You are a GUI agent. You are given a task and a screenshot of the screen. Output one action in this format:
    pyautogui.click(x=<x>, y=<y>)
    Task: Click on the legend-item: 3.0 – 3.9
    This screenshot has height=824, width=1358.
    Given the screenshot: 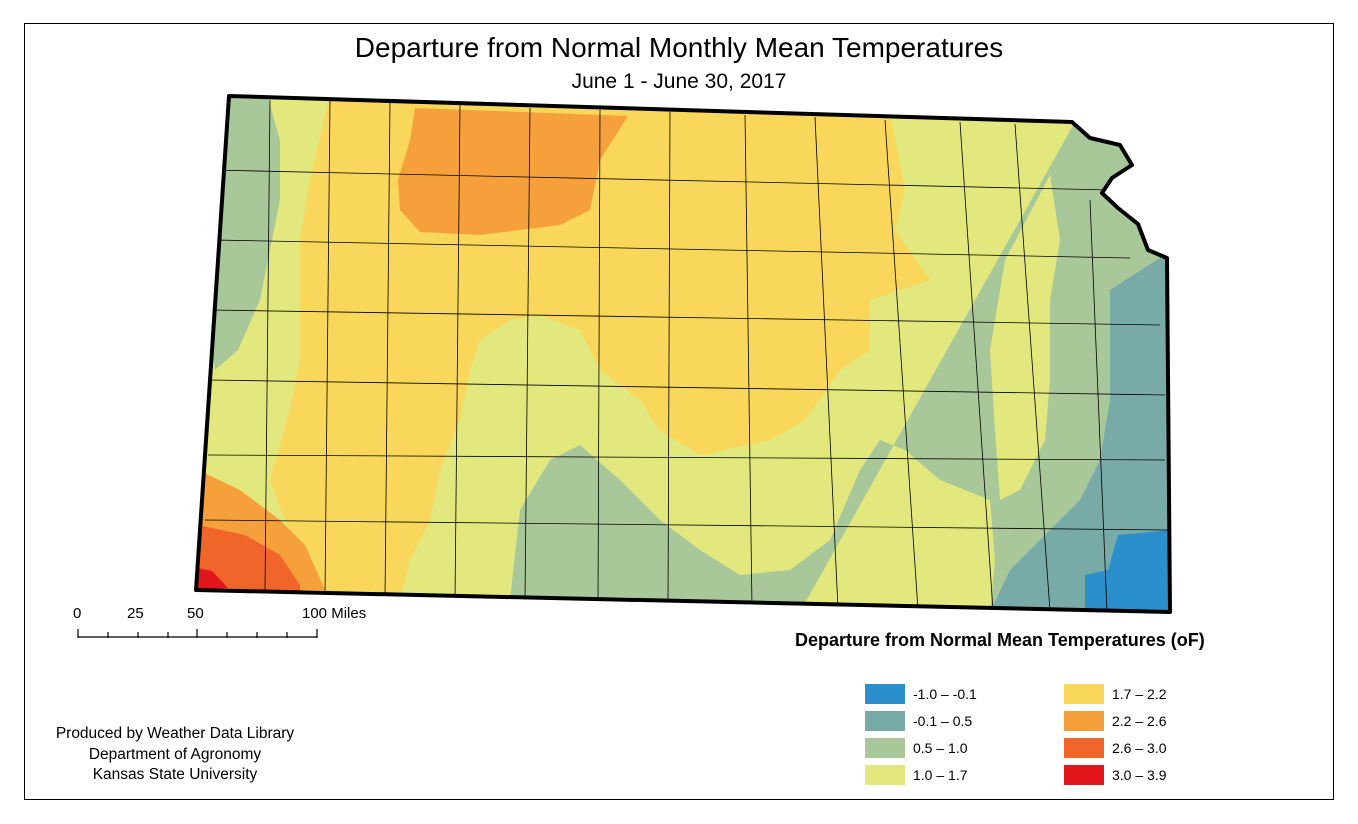 What is the action you would take?
    pyautogui.click(x=1115, y=775)
    